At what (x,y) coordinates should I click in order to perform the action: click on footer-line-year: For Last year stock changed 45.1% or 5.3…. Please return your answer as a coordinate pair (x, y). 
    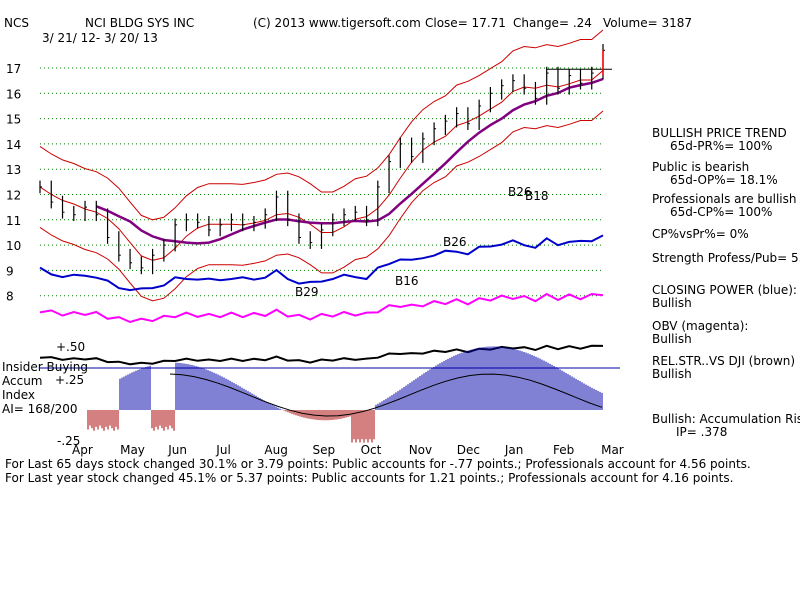
    Looking at the image, I should click on (369, 478).